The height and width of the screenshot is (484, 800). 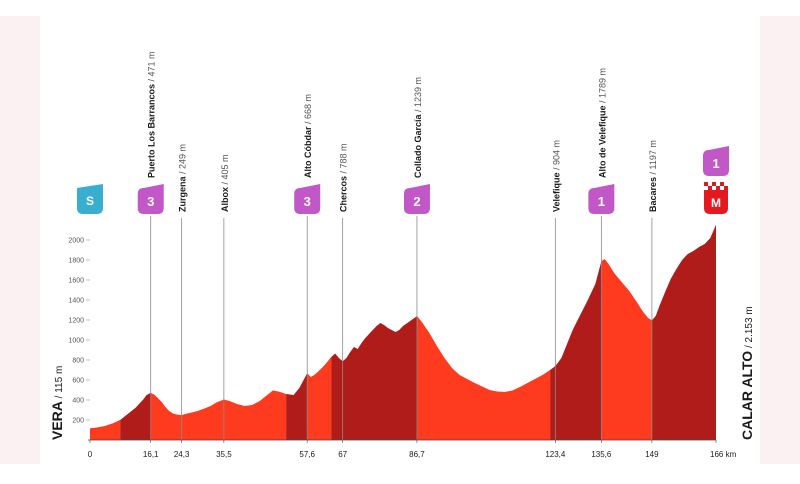 I want to click on y-tick-label-1400: 1400, so click(x=76, y=301).